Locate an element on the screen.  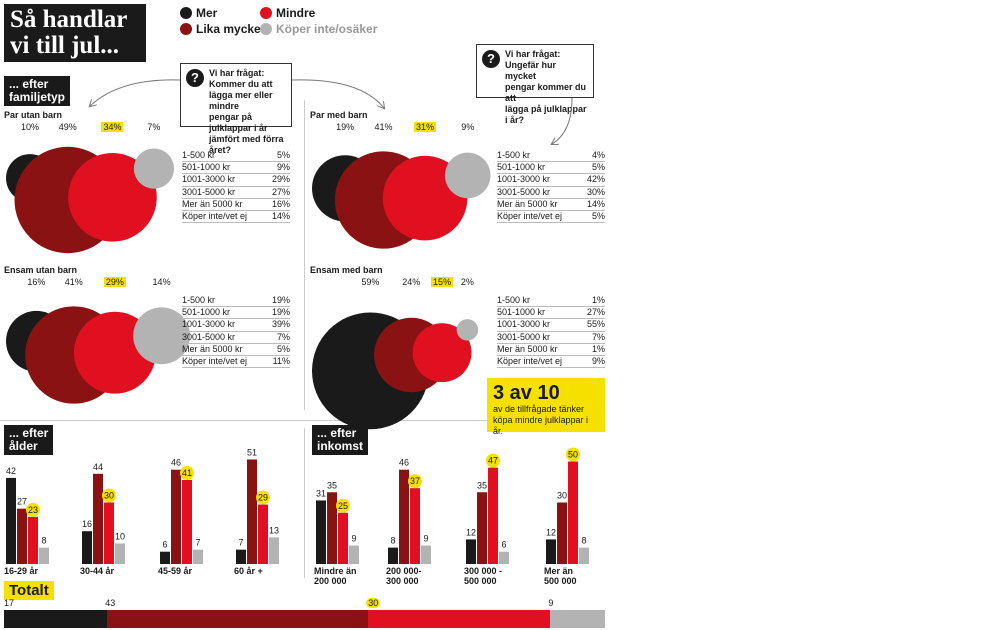
spend-label: 1-500 kr is located at coordinates (199, 300).